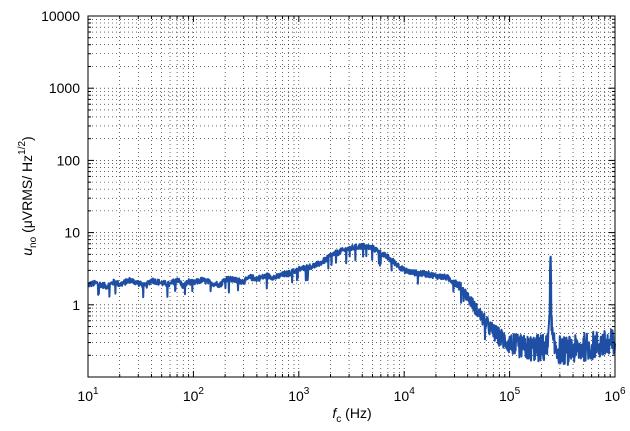  What do you see at coordinates (299, 395) in the screenshot?
I see `x-tick-label: 10³` at bounding box center [299, 395].